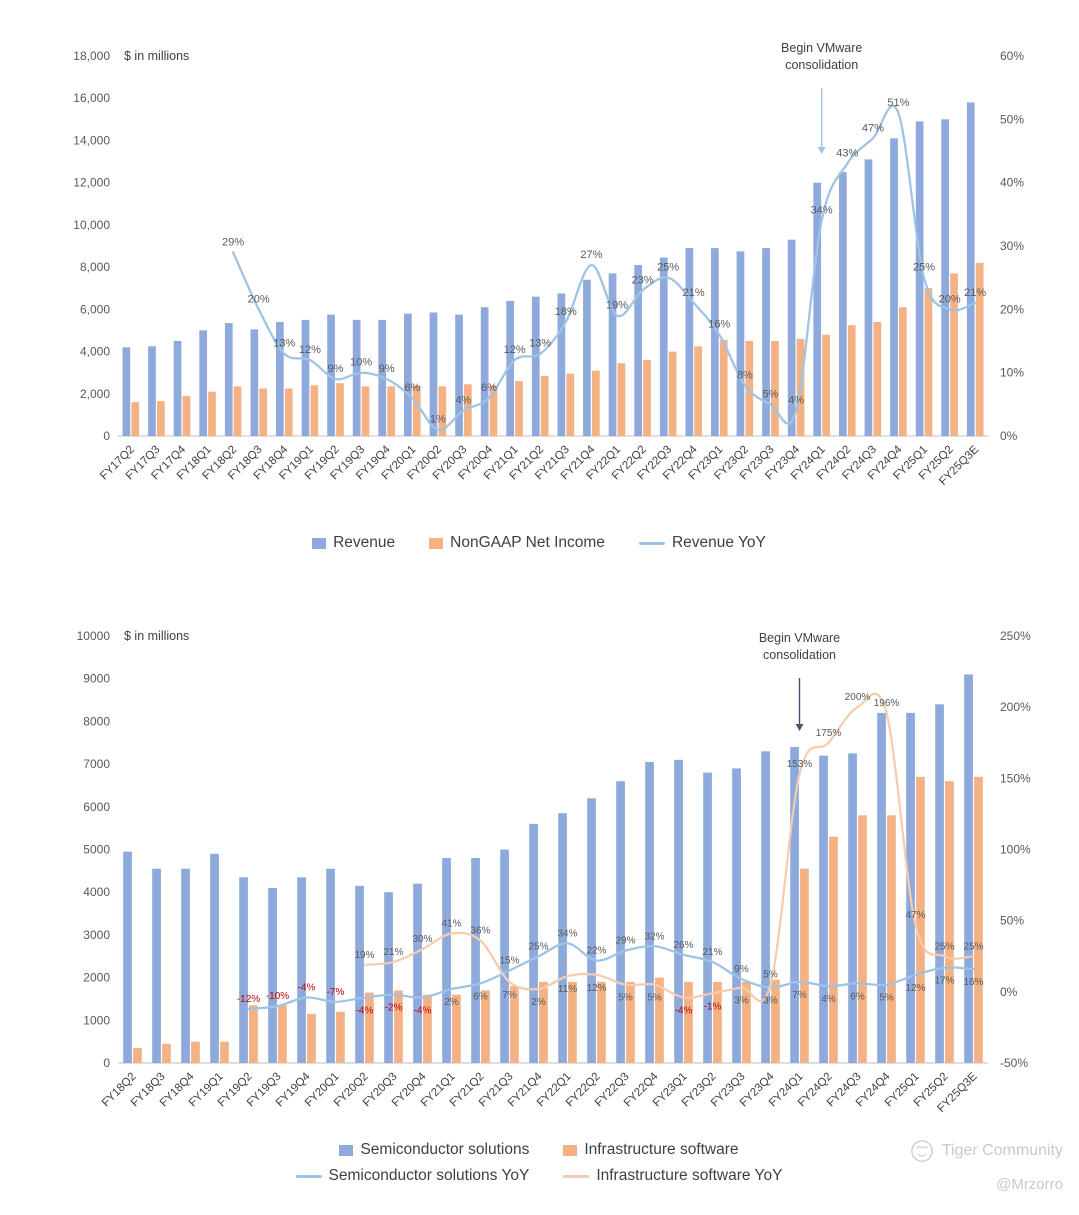 The width and height of the screenshot is (1079, 1215). I want to click on svg-text: -2%, so click(394, 1008).